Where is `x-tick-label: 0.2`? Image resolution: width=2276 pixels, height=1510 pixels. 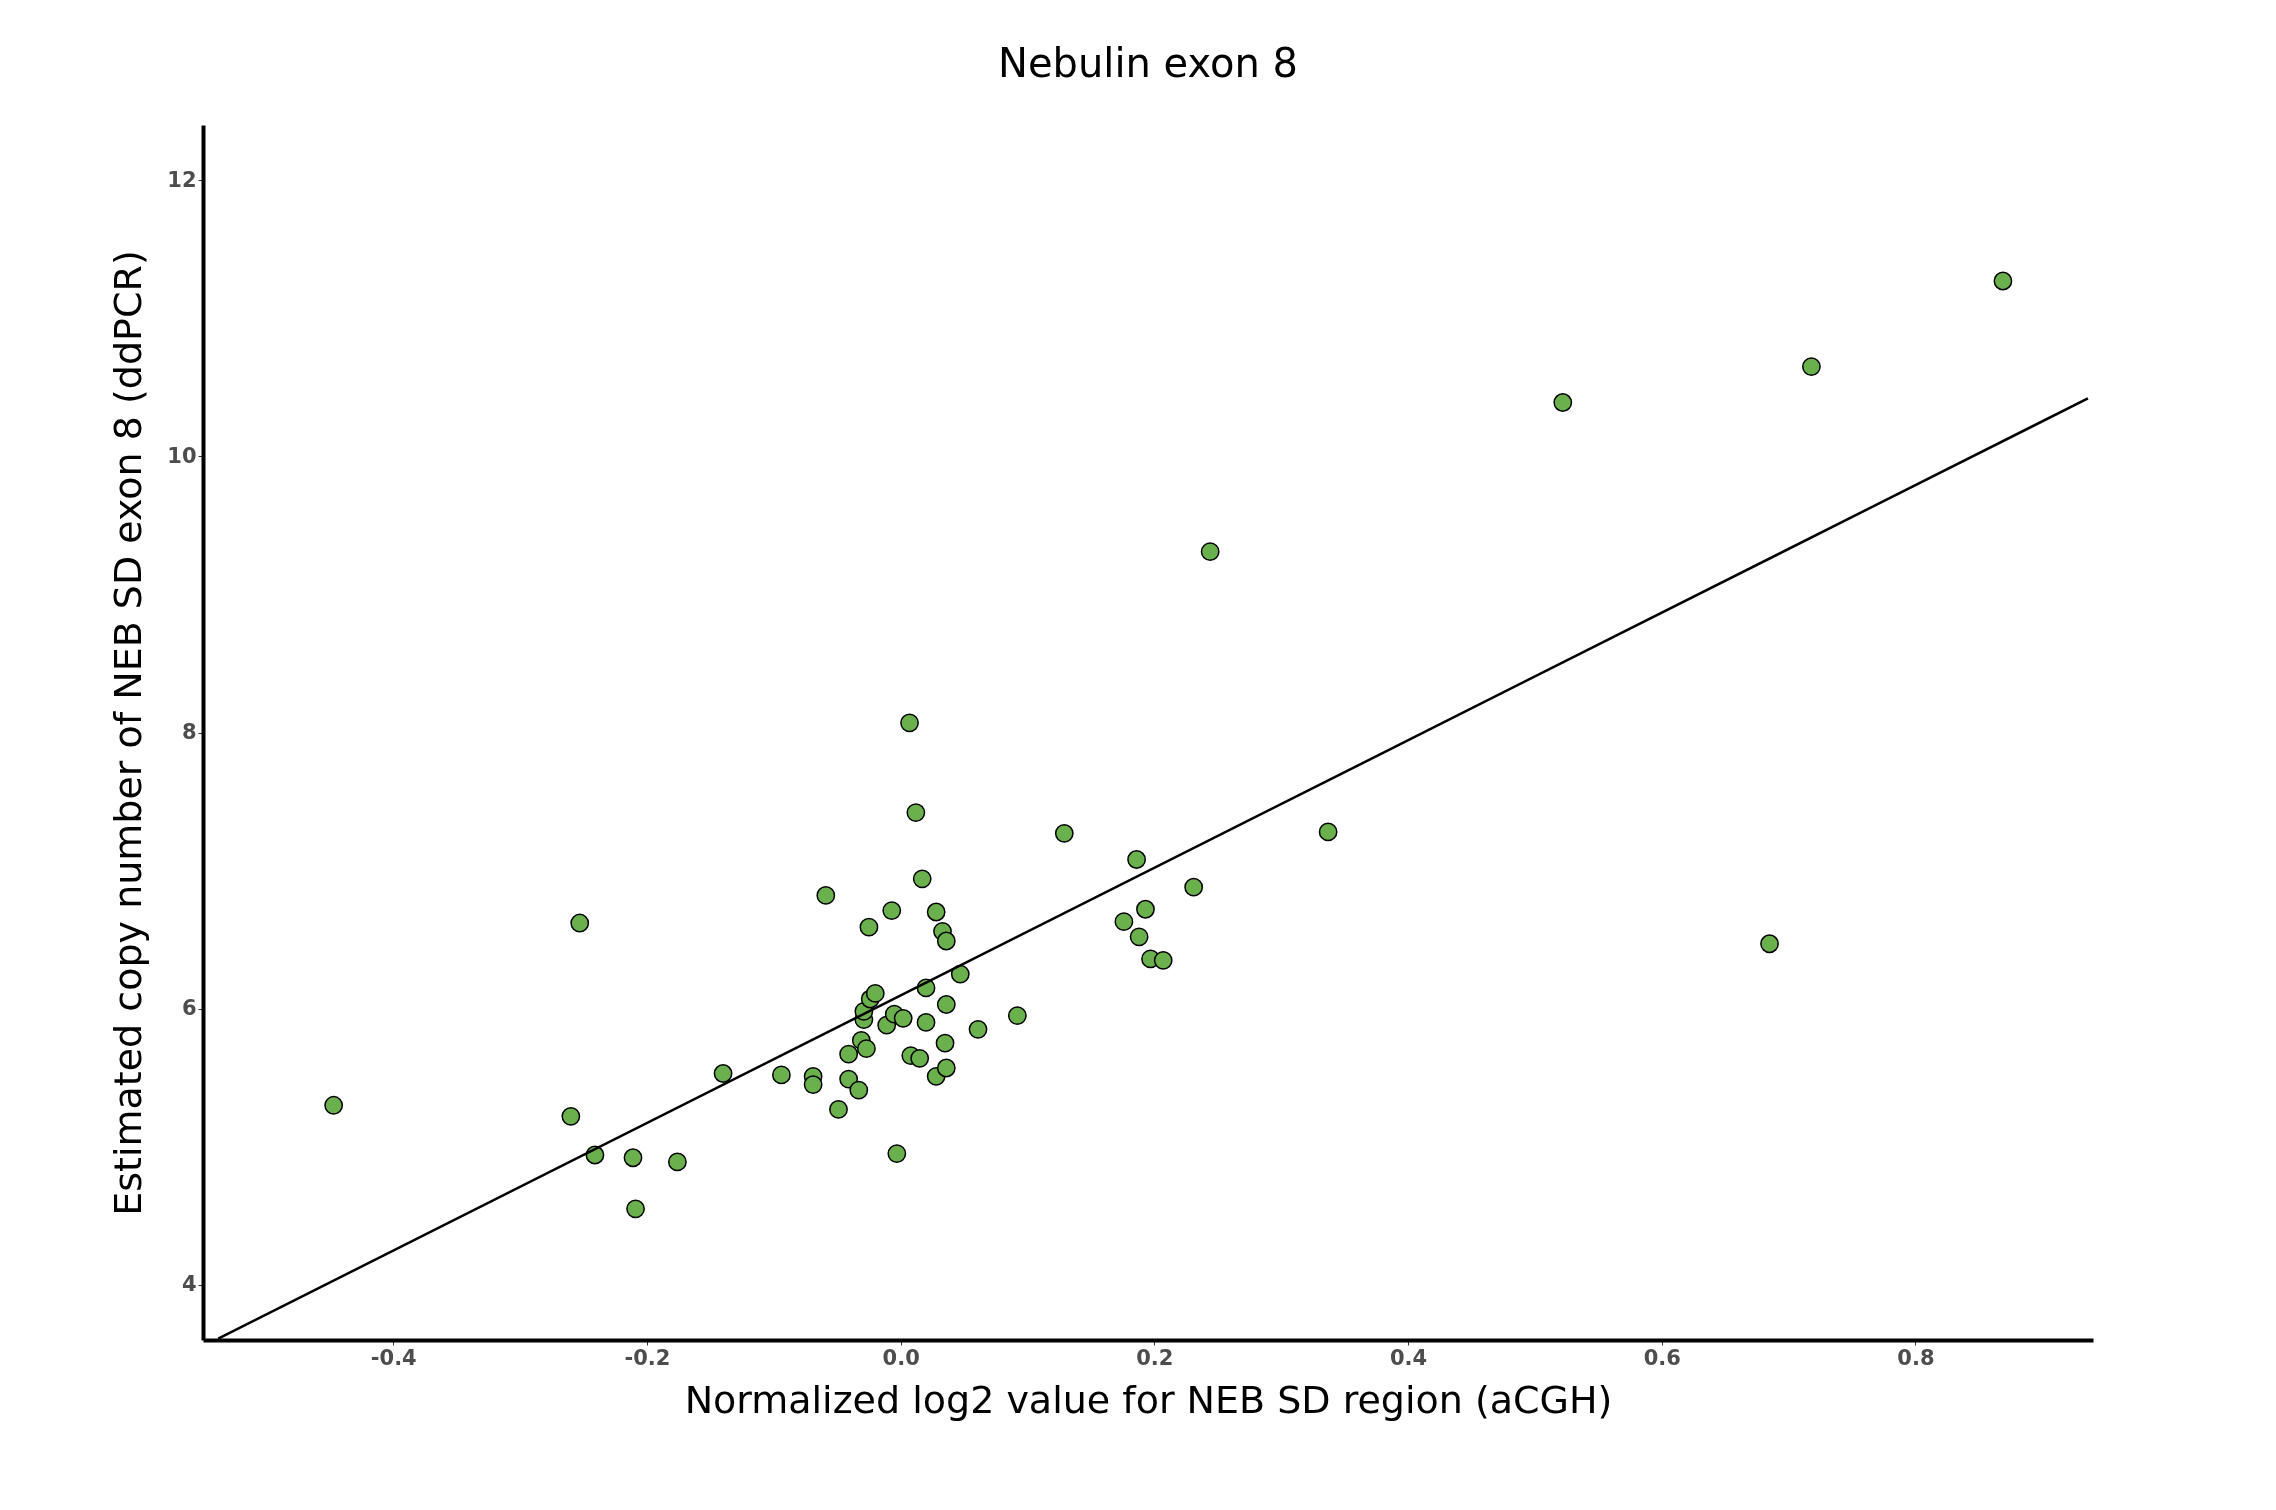
x-tick-label: 0.2 is located at coordinates (1155, 1357).